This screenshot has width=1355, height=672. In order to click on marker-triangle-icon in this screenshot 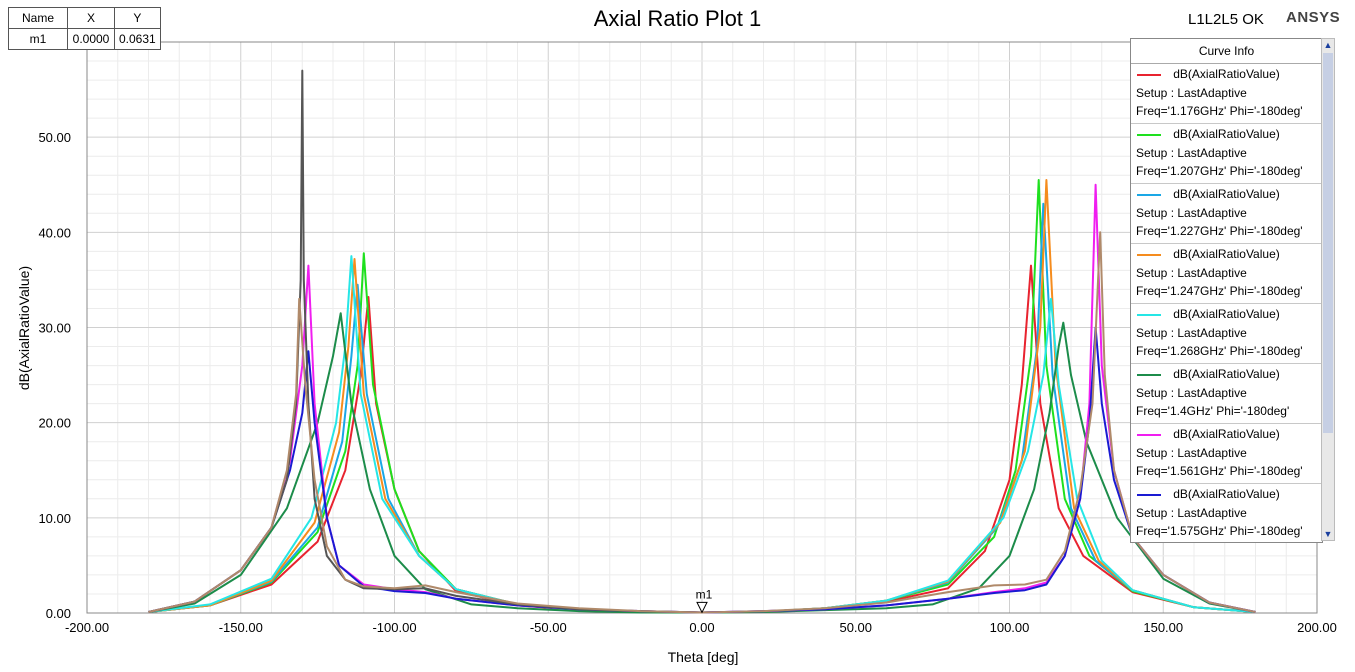, I will do `click(702, 607)`.